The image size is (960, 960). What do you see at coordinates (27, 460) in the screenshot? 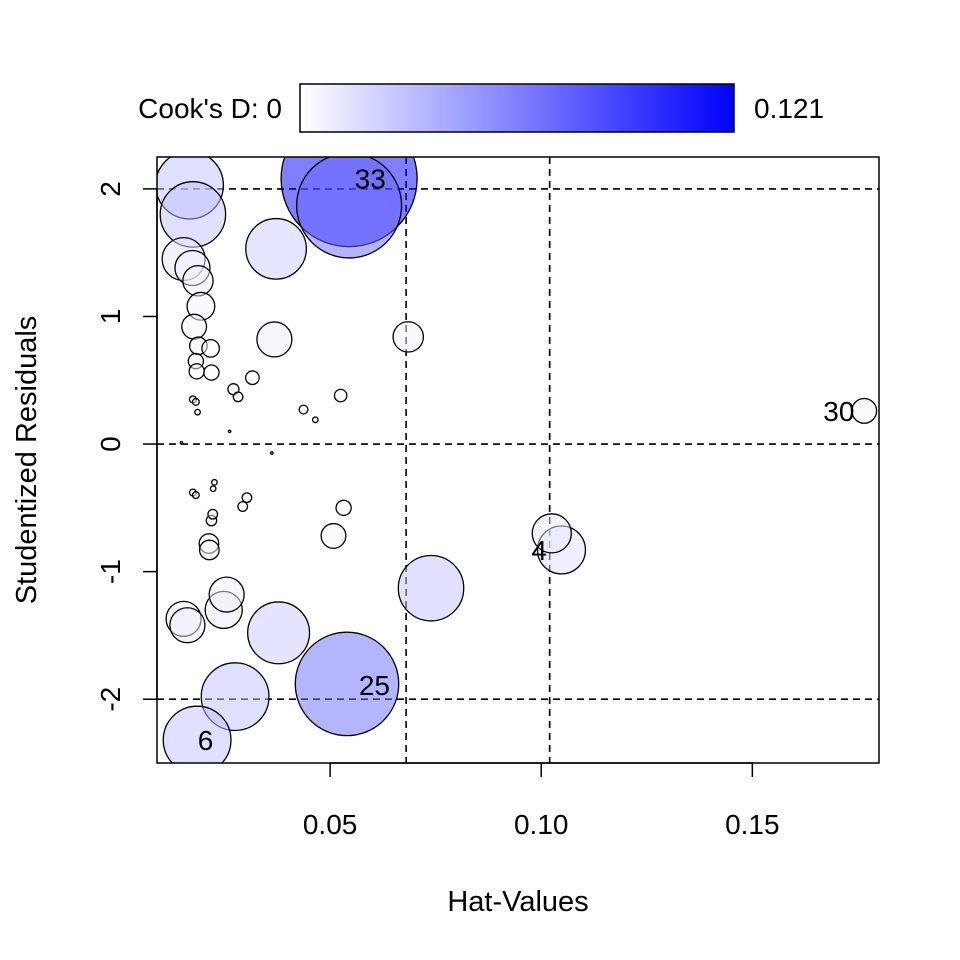
I see `y-axis-label: Studentized Residuals` at bounding box center [27, 460].